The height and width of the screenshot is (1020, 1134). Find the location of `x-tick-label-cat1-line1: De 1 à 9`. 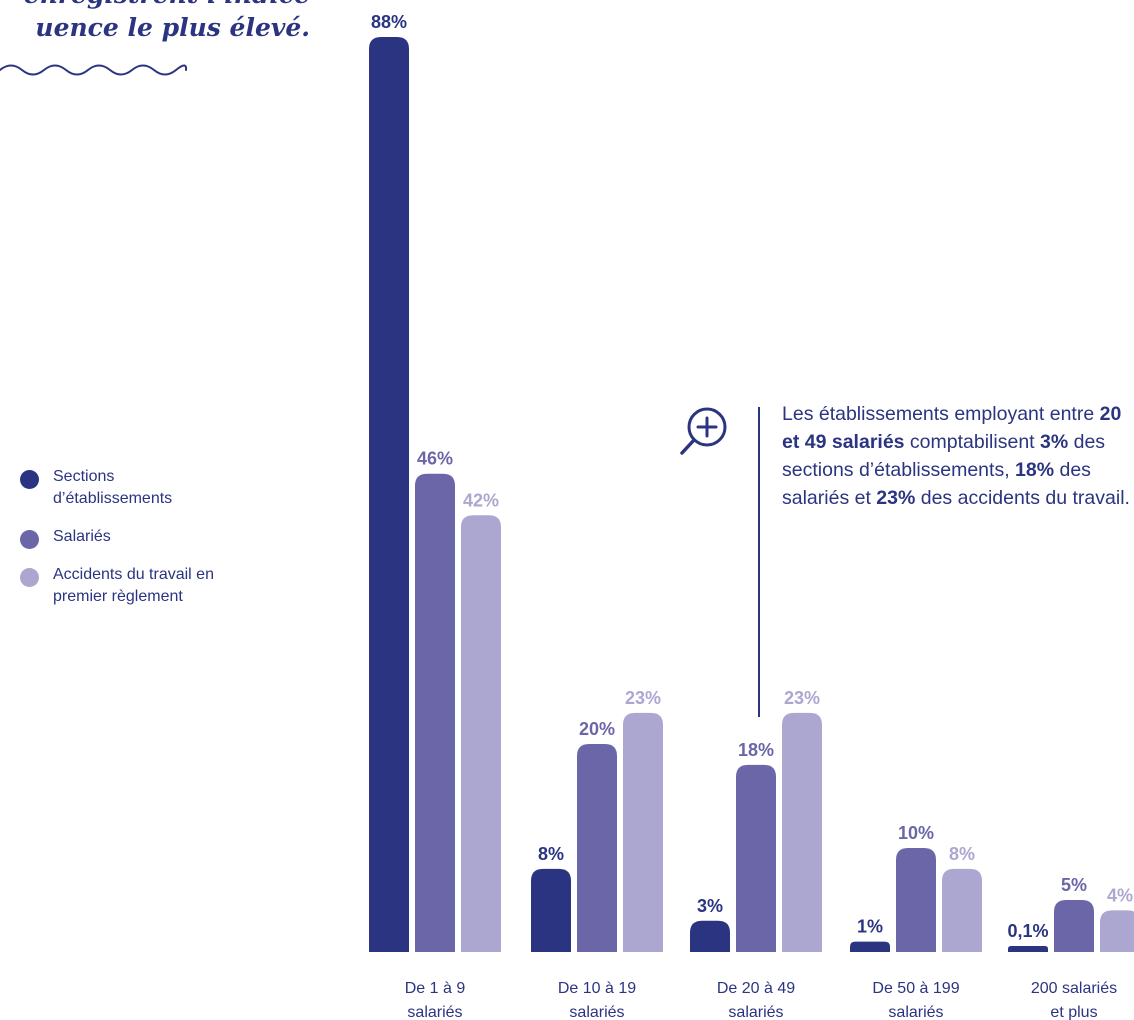

x-tick-label-cat1-line1: De 1 à 9 is located at coordinates (435, 988).